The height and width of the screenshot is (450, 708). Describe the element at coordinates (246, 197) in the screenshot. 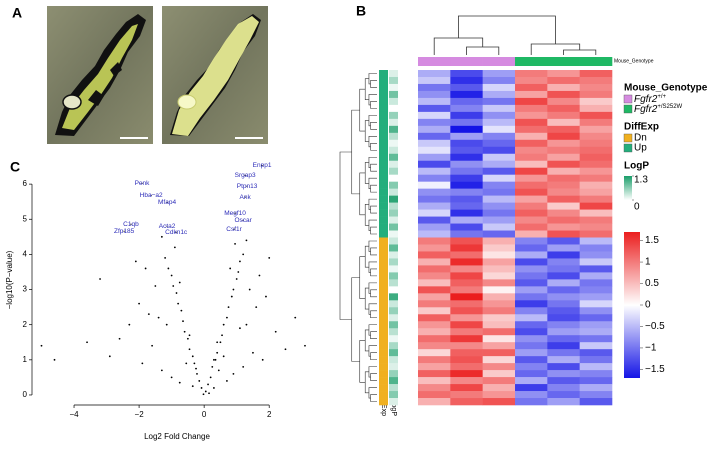

I see `gene-label: Ank` at that location.